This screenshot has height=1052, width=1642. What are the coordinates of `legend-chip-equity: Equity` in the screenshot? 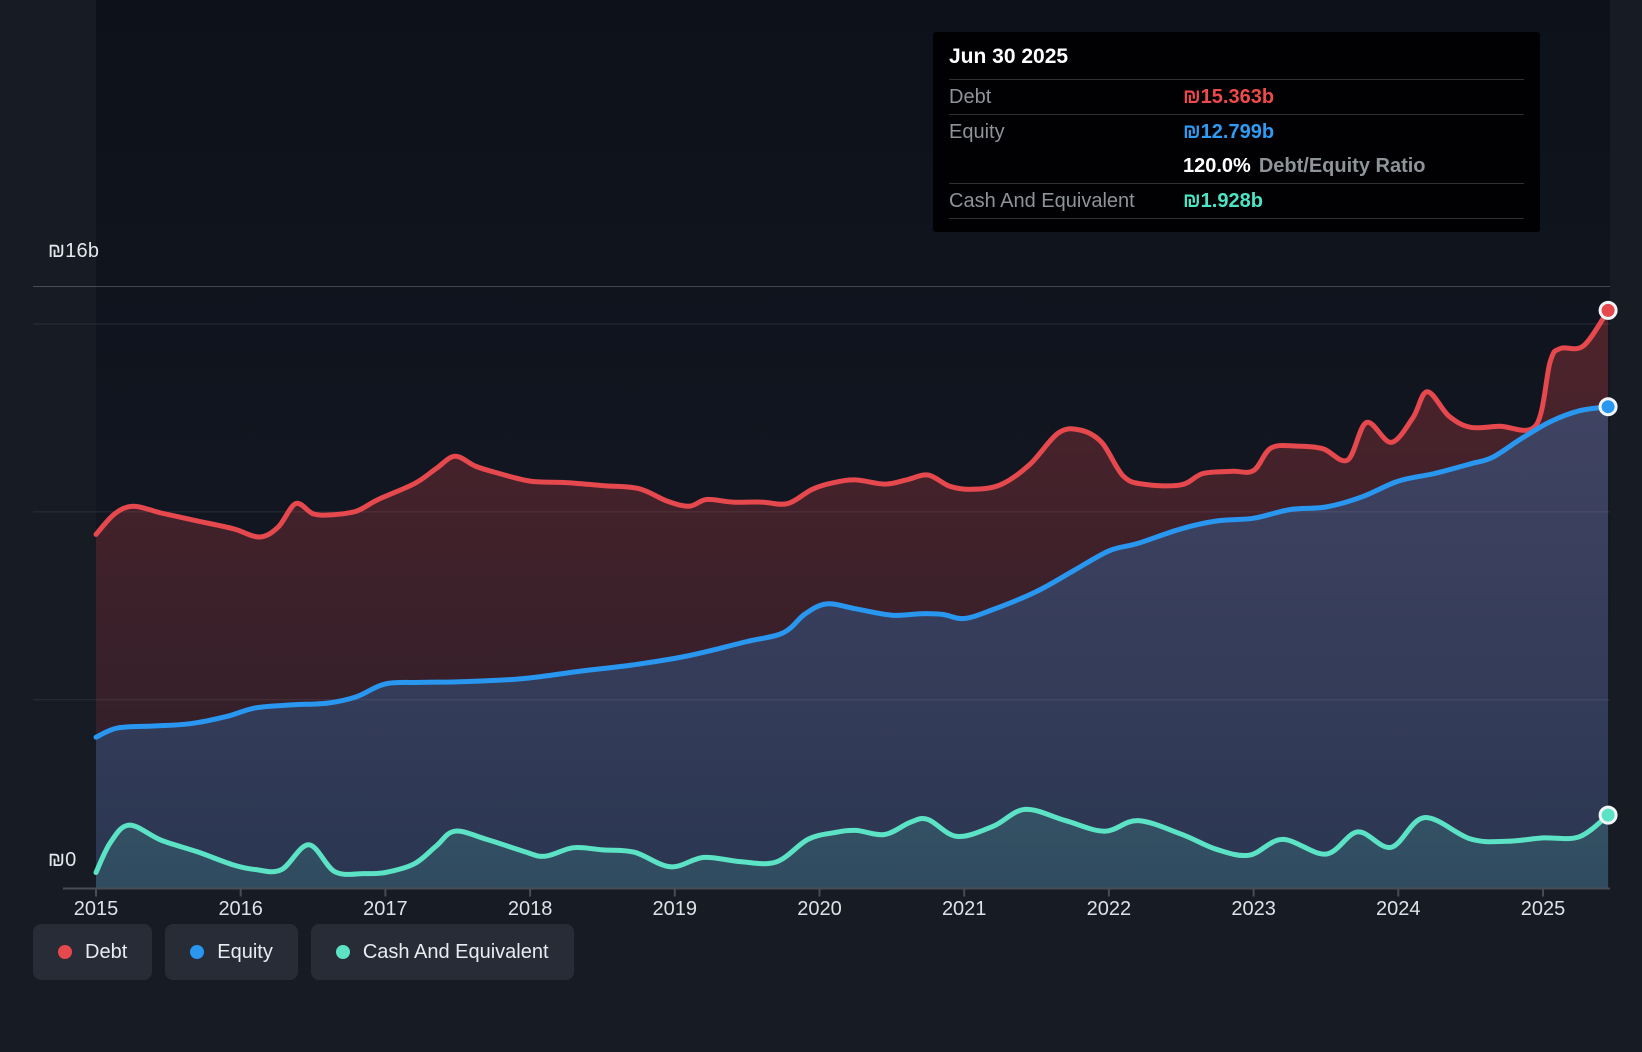 It's located at (231, 952).